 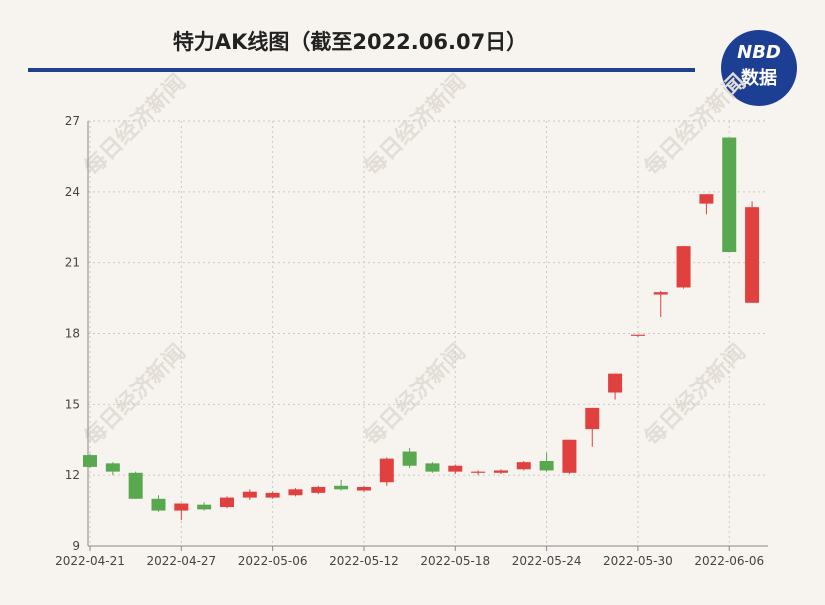 I want to click on y-tick-label: 21, so click(x=72, y=263).